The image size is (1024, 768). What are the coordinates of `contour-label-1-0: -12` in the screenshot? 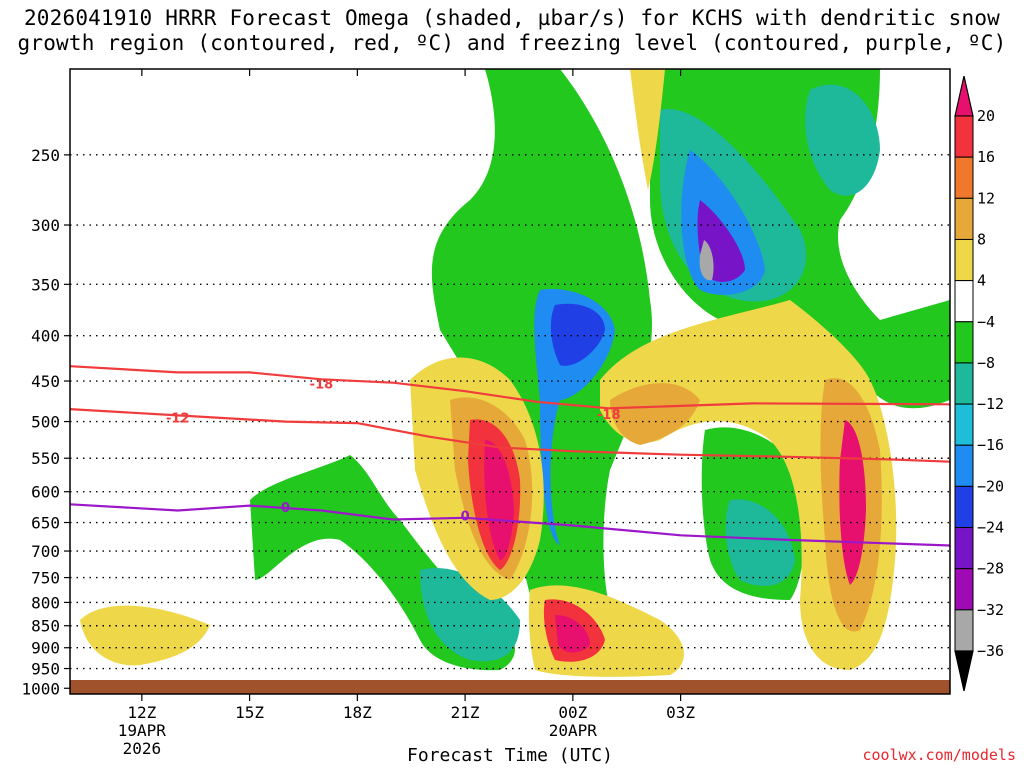 It's located at (178, 419).